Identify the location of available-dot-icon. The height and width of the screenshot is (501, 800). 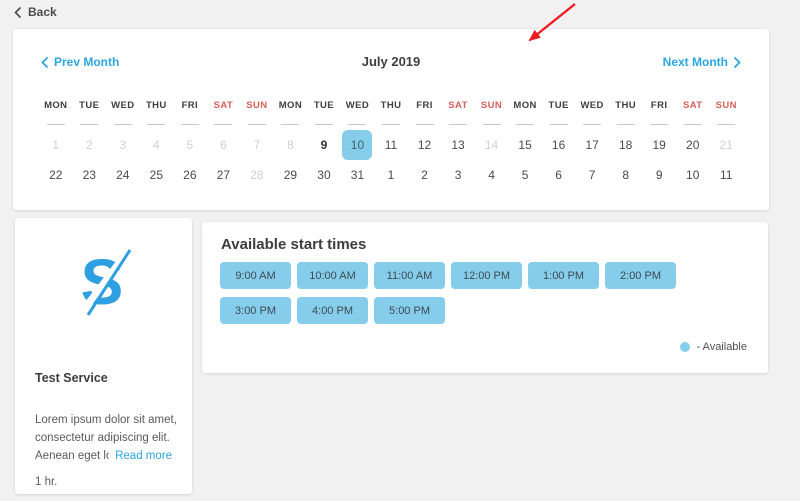
(685, 347).